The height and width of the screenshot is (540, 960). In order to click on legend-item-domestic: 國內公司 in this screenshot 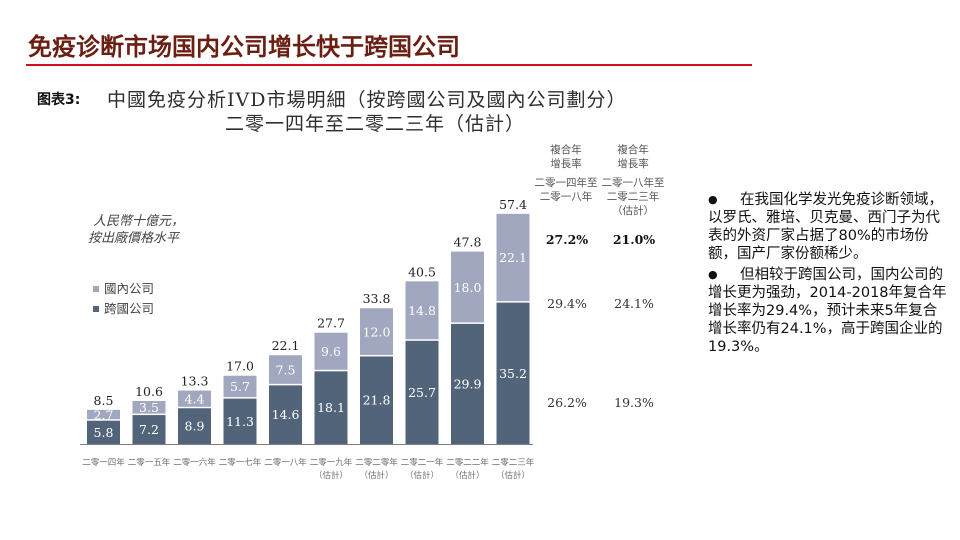, I will do `click(123, 289)`.